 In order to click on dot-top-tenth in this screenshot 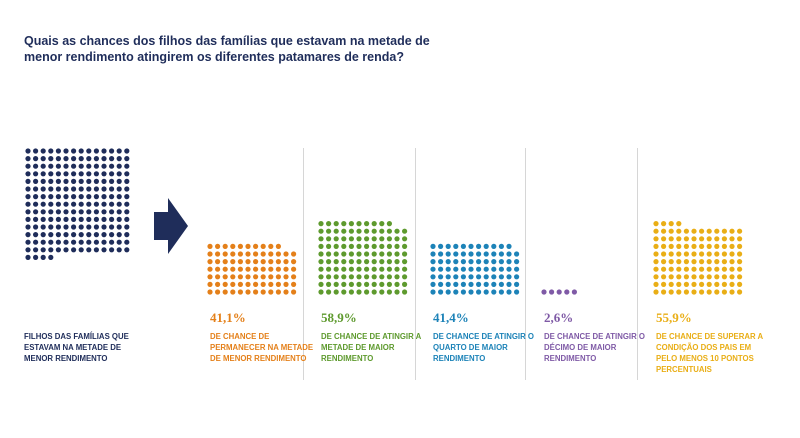, I will do `click(544, 292)`.